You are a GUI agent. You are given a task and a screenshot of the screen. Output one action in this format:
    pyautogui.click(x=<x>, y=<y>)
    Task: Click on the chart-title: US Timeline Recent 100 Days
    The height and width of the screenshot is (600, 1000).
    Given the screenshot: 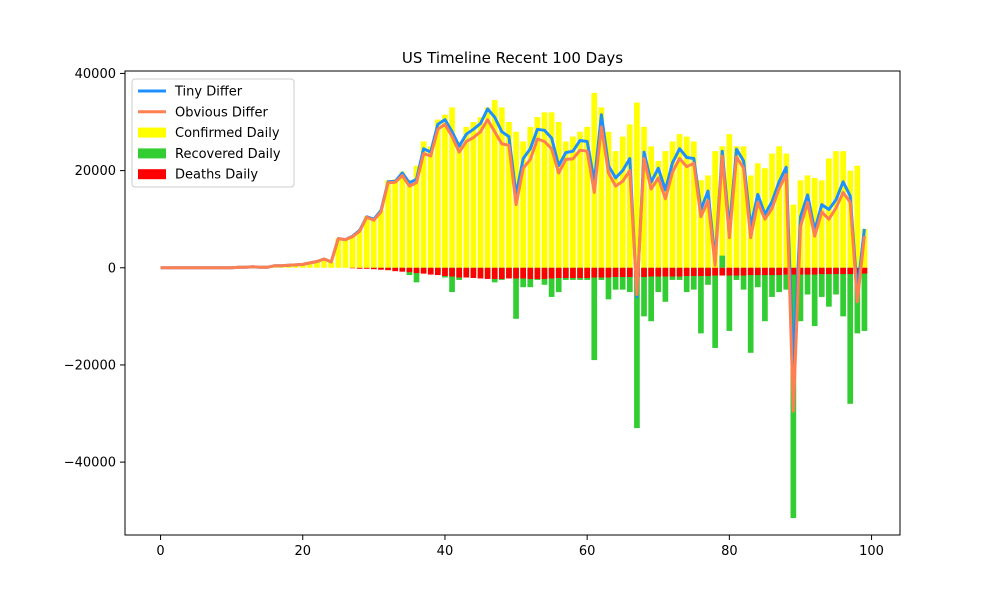 What is the action you would take?
    pyautogui.click(x=512, y=58)
    